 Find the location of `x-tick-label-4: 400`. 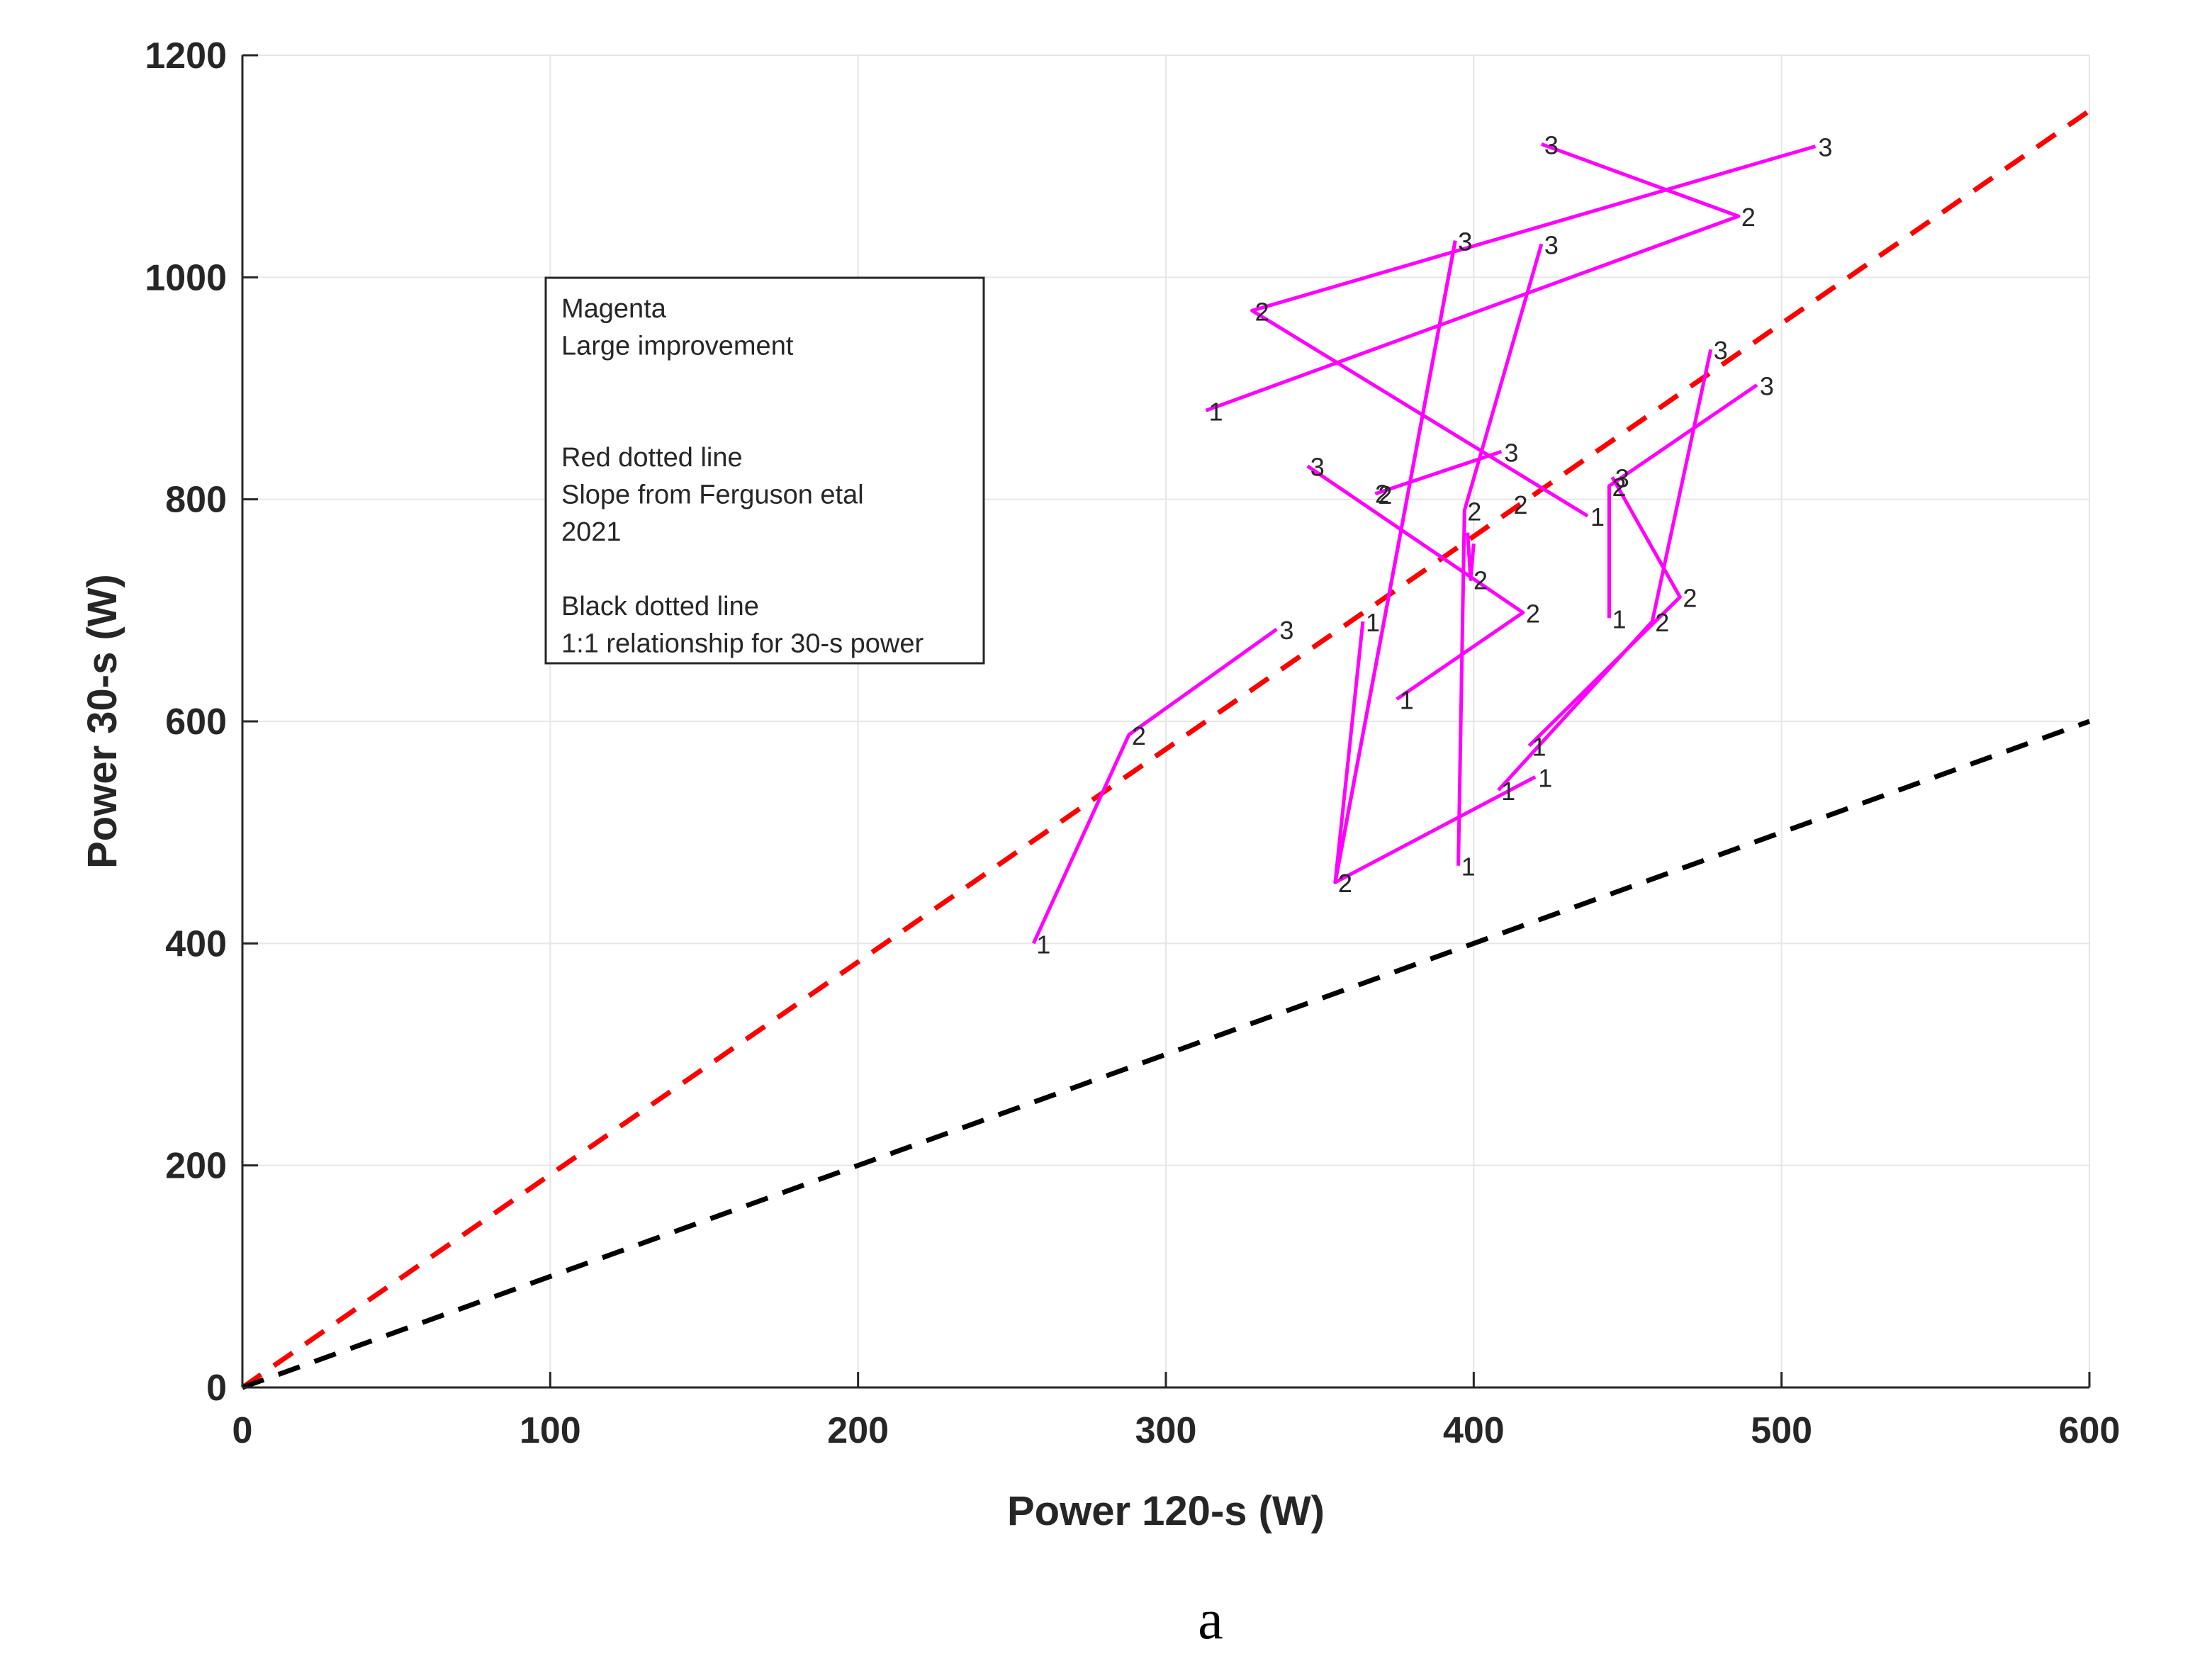

x-tick-label-4: 400 is located at coordinates (1474, 1430).